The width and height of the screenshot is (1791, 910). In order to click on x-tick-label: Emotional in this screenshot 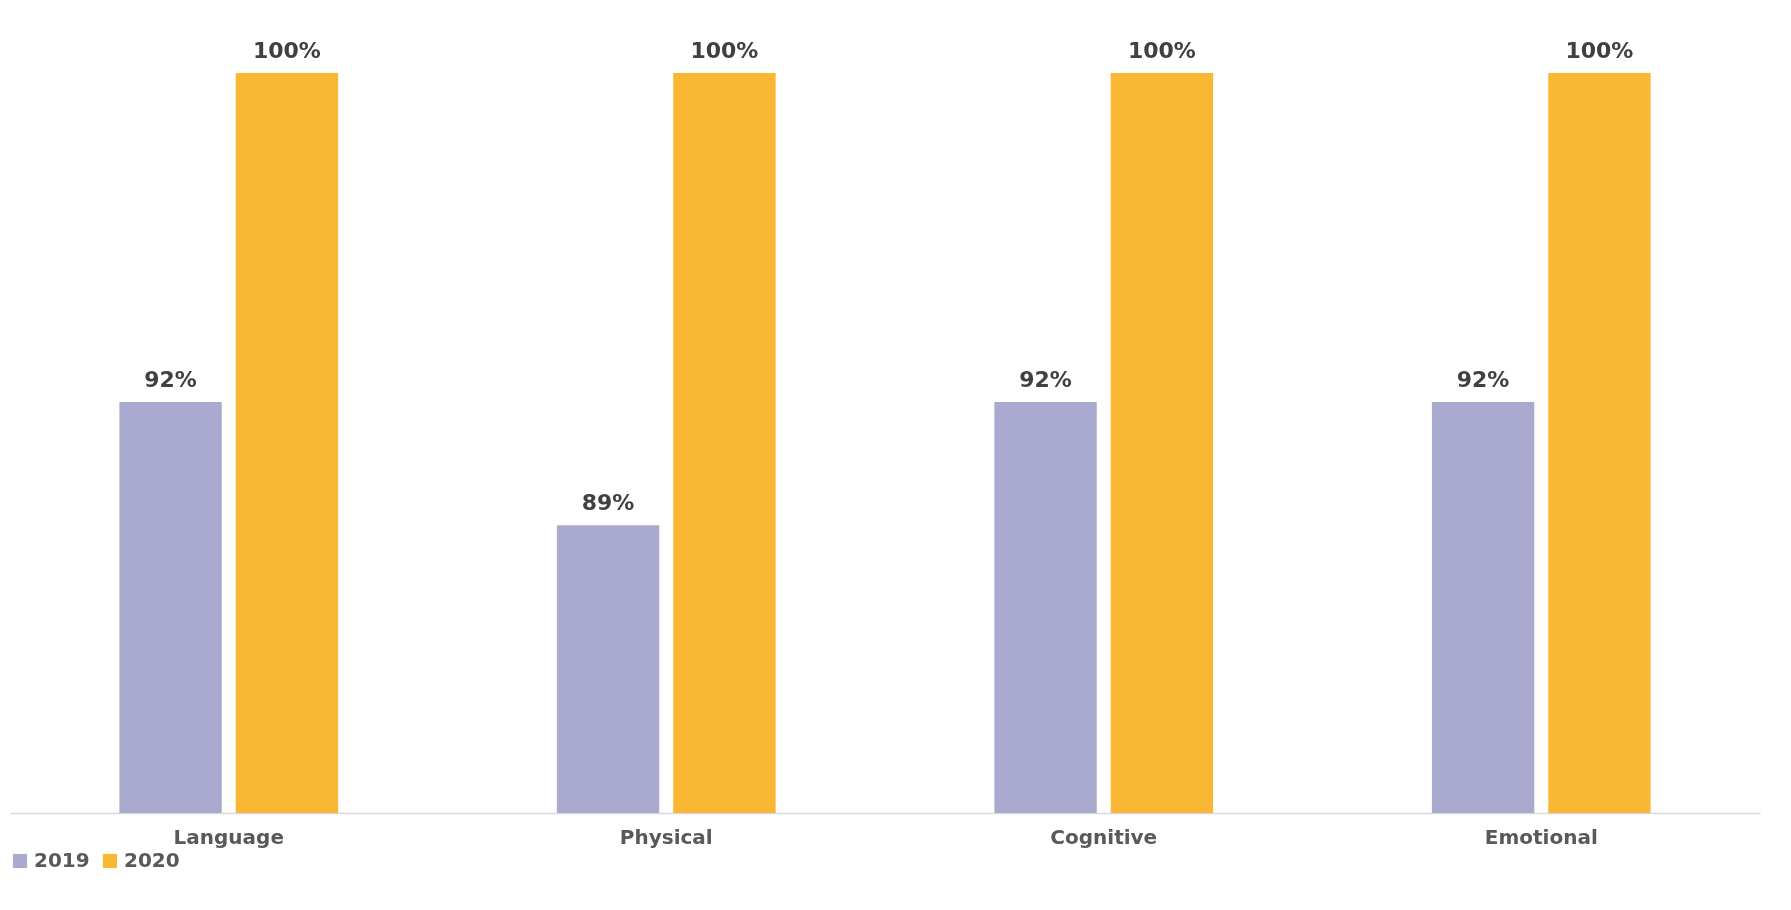, I will do `click(1541, 836)`.